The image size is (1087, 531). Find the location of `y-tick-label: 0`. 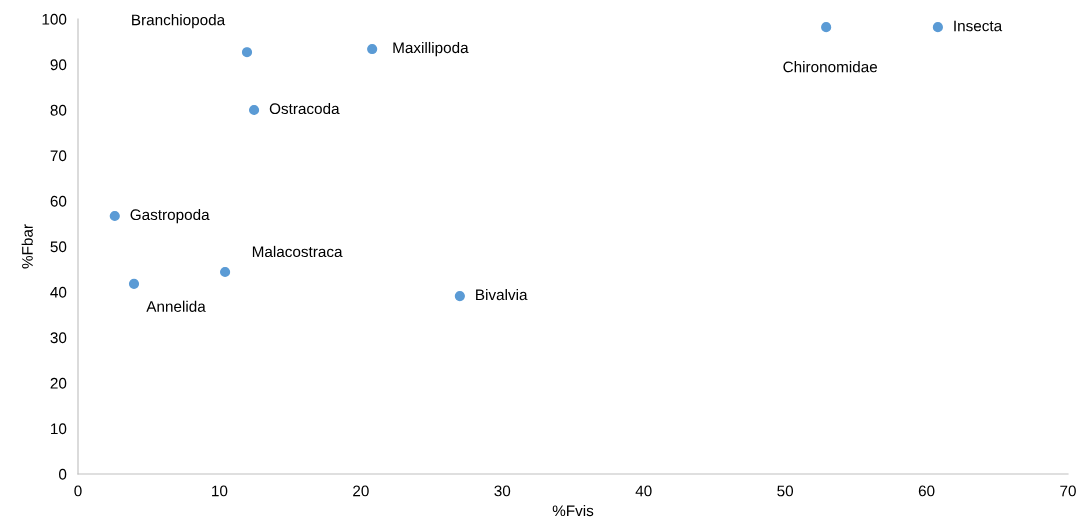

y-tick-label: 0 is located at coordinates (62, 474).